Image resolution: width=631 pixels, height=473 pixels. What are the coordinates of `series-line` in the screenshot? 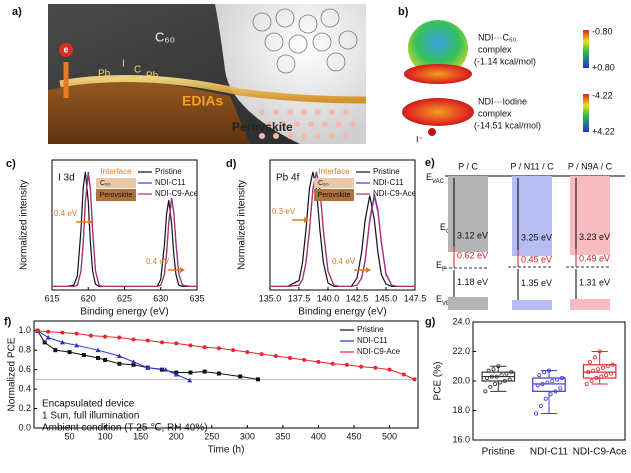 It's located at (148, 355).